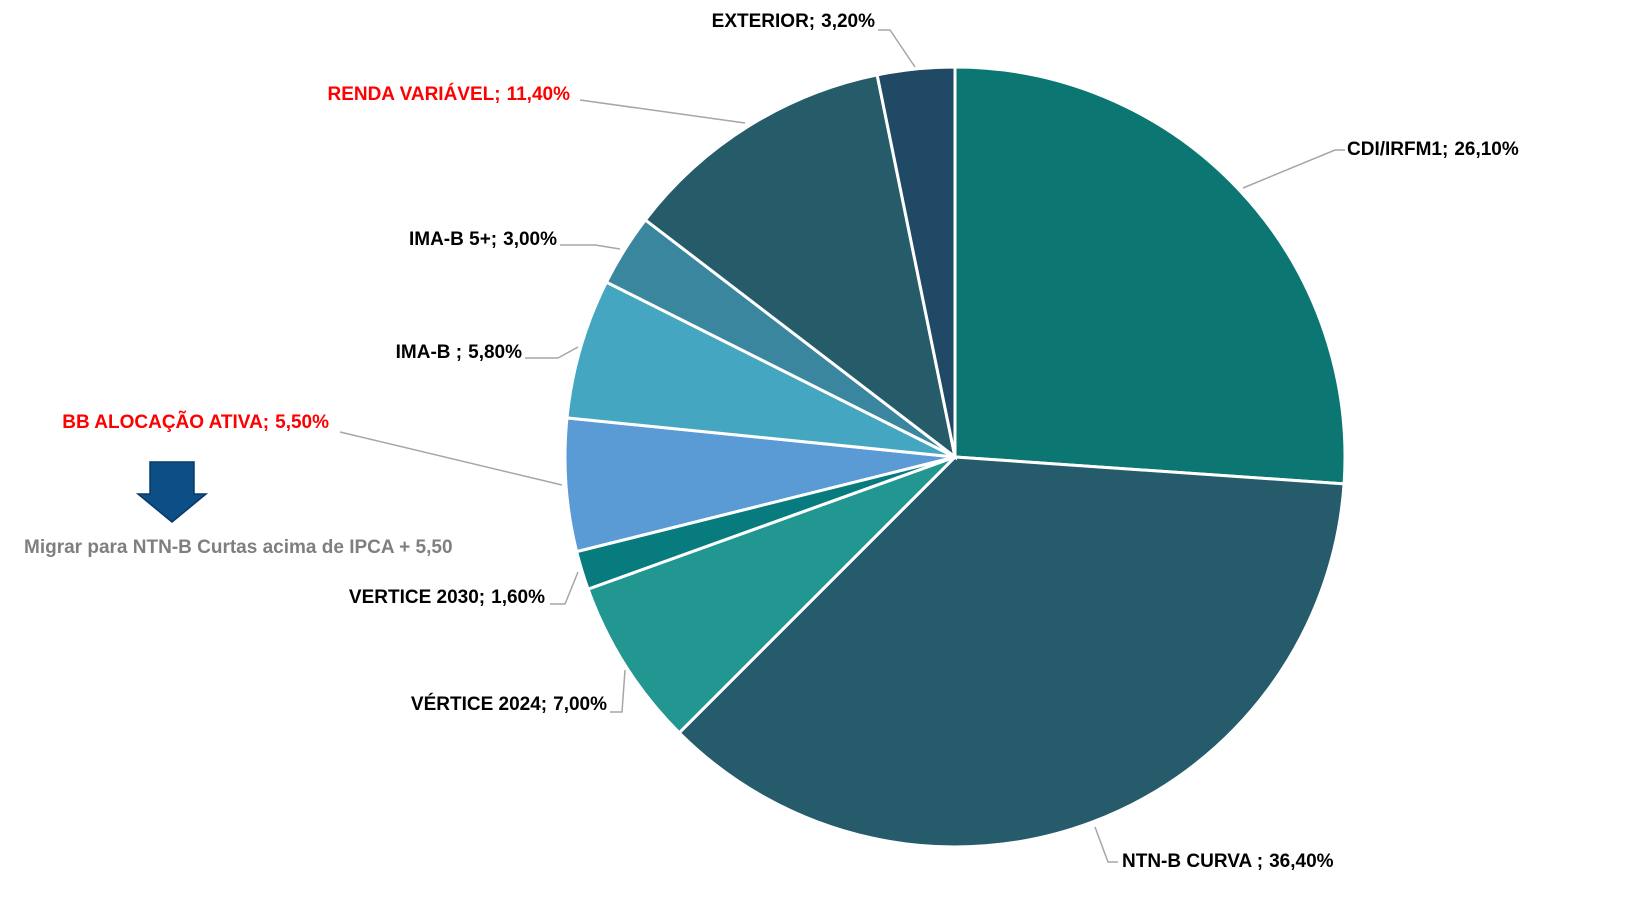 Image resolution: width=1633 pixels, height=911 pixels. Describe the element at coordinates (429, 352) in the screenshot. I see `label-category: IMA-B ;` at that location.